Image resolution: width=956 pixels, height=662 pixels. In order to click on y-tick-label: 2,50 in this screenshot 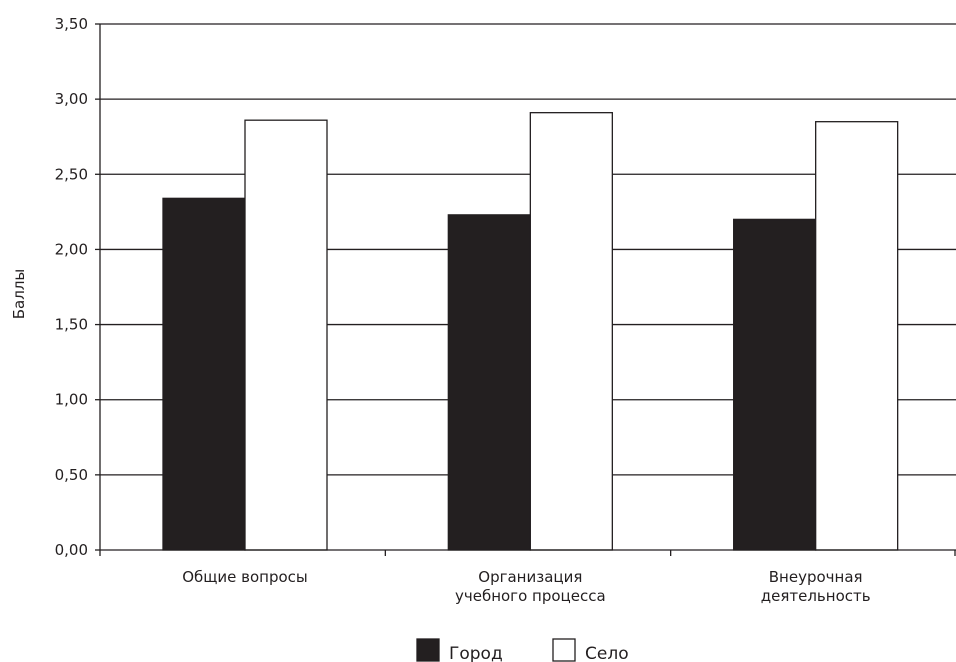, I will do `click(71, 174)`.